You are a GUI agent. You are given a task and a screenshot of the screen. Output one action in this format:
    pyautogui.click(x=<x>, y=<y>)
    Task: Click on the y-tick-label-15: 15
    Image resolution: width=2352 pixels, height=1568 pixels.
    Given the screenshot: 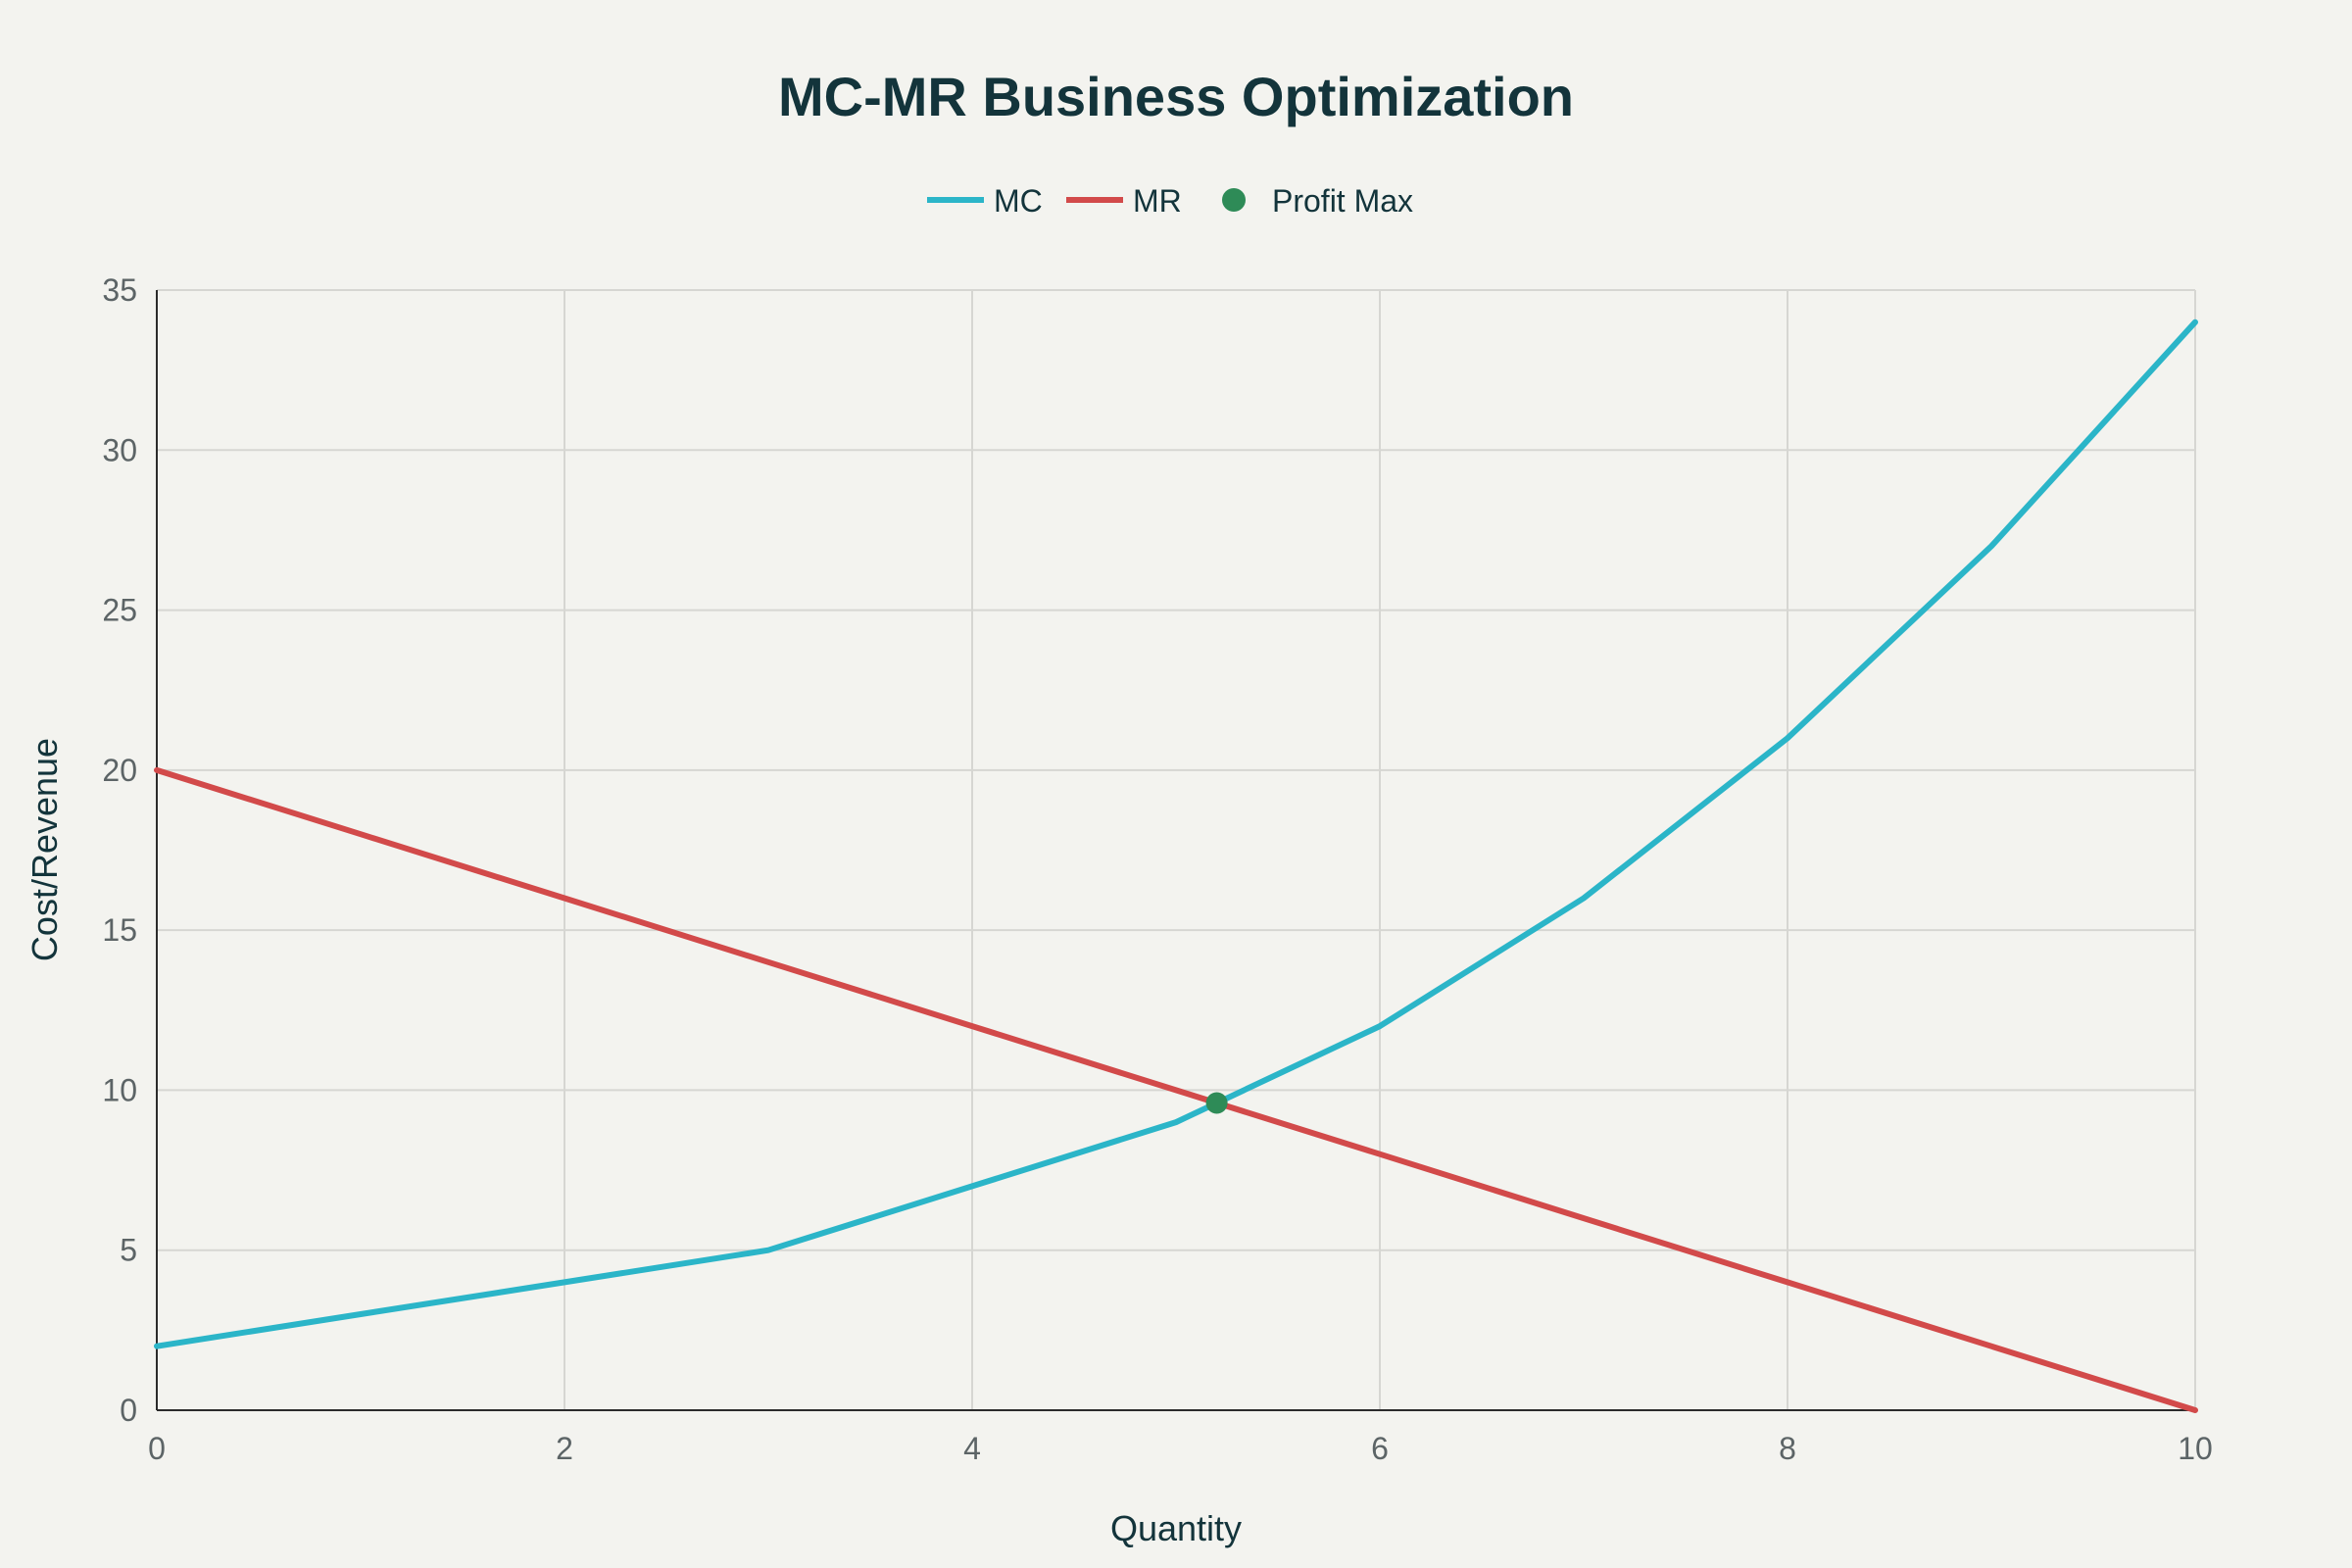 What is the action you would take?
    pyautogui.click(x=119, y=930)
    